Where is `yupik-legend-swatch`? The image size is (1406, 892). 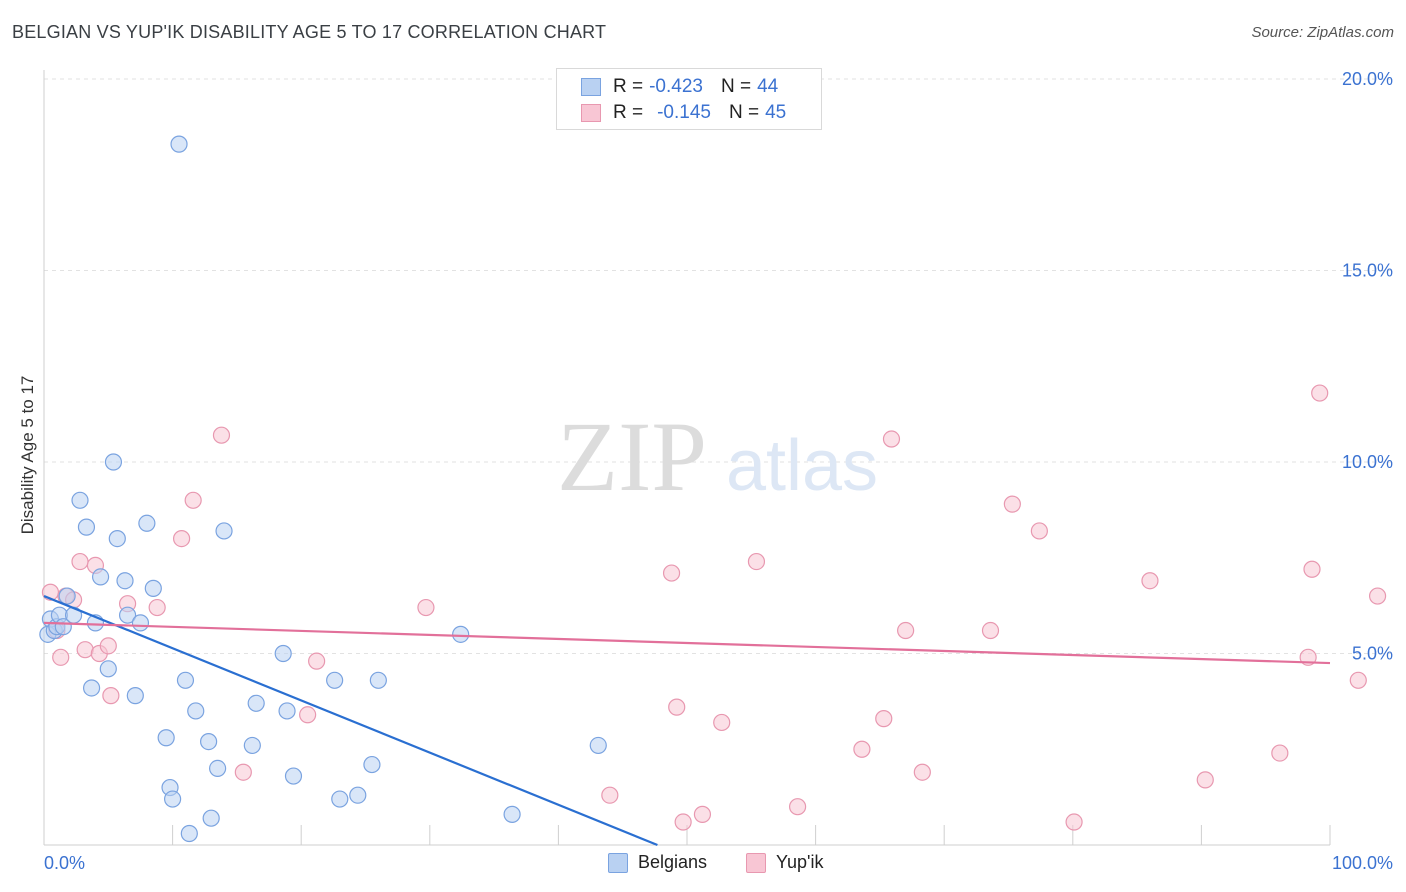
yupik-legend-swatch is located at coordinates (756, 862).